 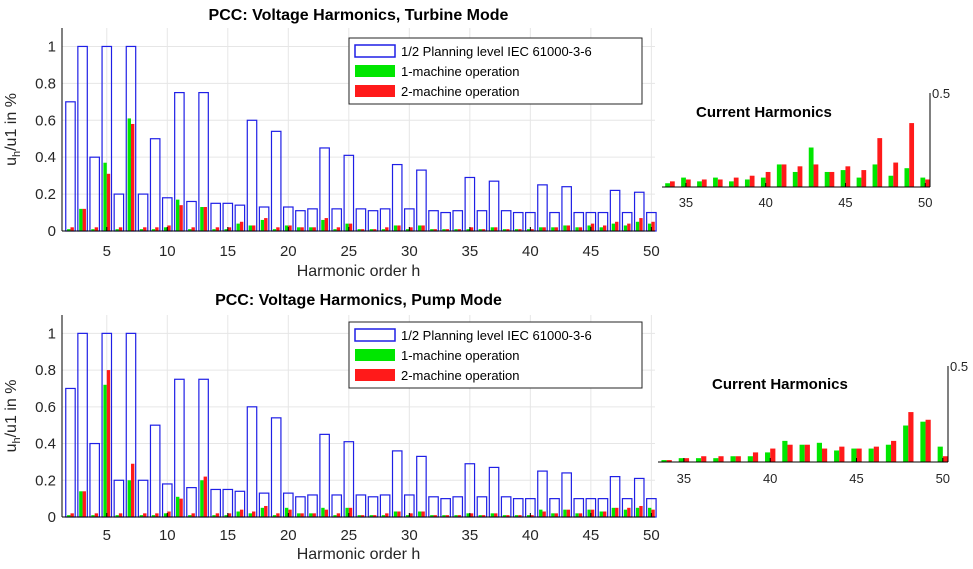 What do you see at coordinates (530, 251) in the screenshot?
I see `x-tick-label: 40` at bounding box center [530, 251].